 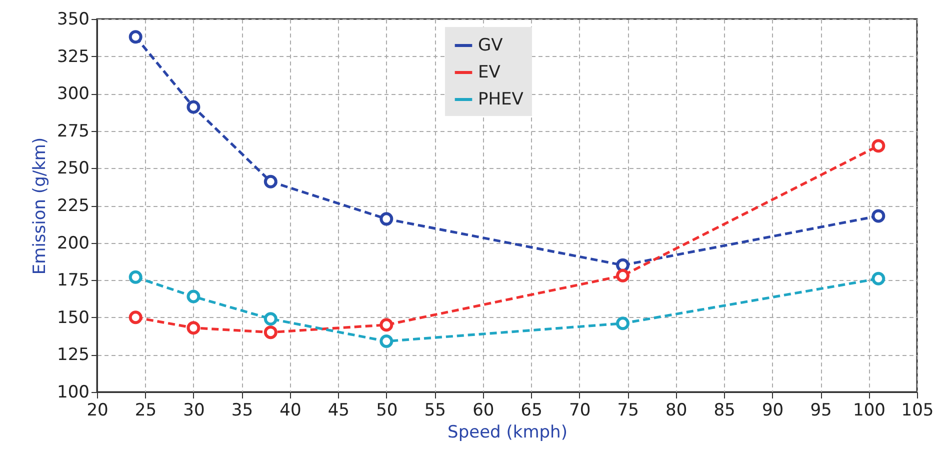 I want to click on y-tick-label: 225, so click(x=73, y=206).